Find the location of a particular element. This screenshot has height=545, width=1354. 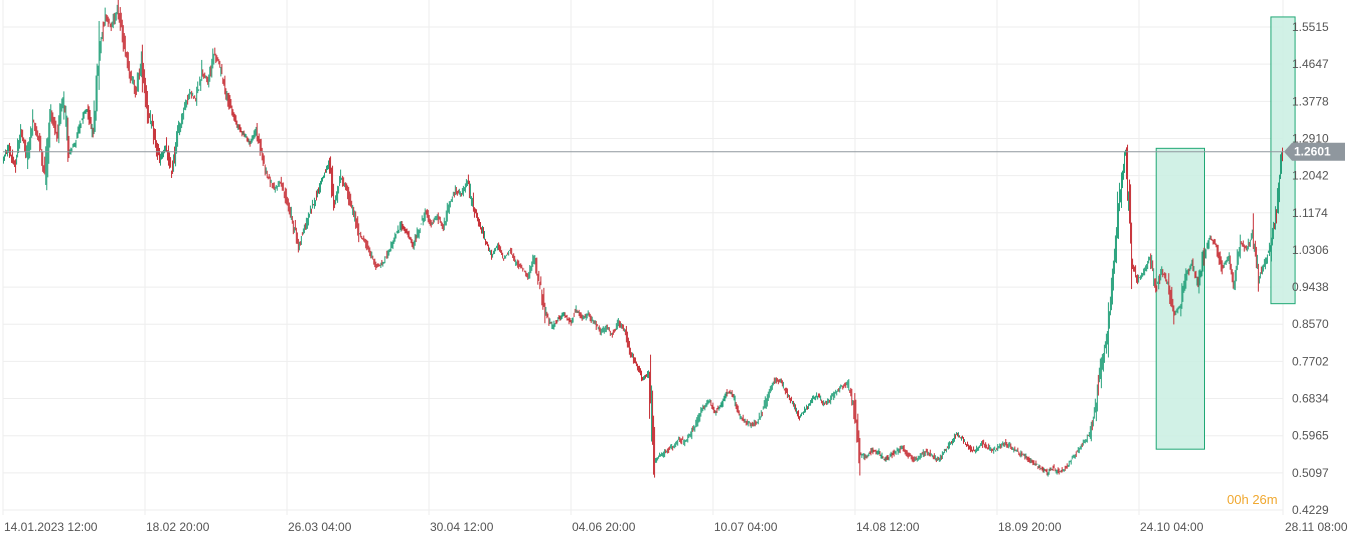

x-tick-label: 30.04 12:00 is located at coordinates (462, 527).